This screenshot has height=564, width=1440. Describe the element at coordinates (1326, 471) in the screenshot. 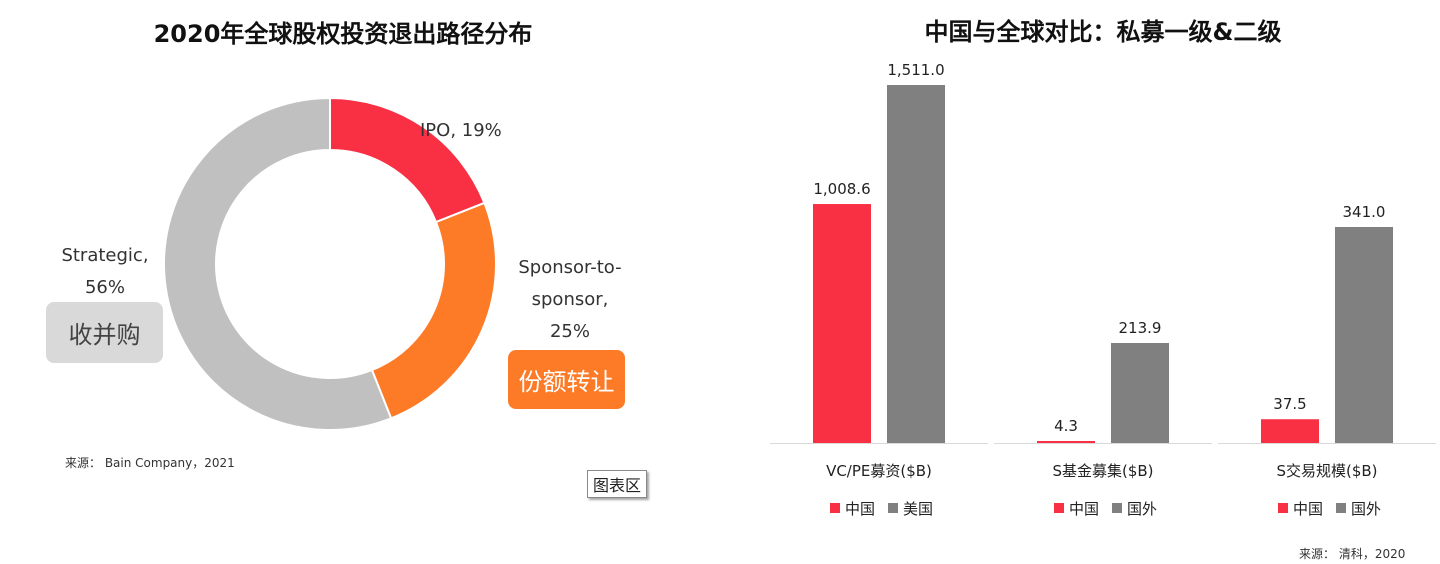

I see `category-label: S交易规模($B)` at that location.